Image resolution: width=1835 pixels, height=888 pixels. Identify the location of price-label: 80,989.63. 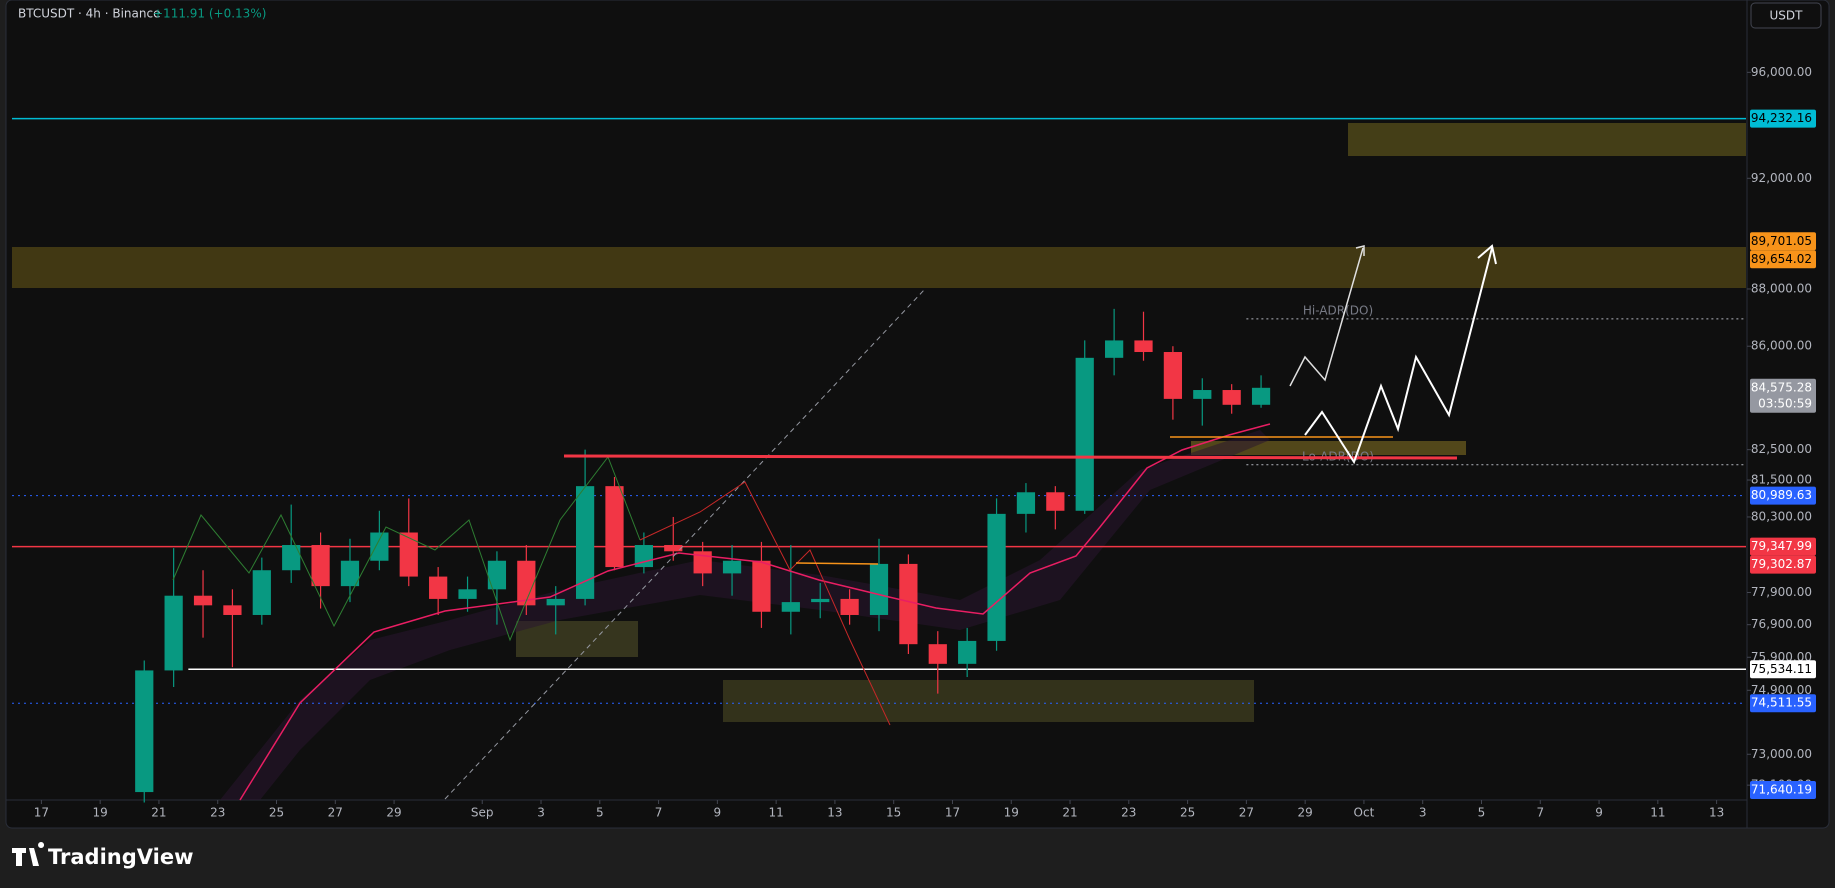
(1781, 495).